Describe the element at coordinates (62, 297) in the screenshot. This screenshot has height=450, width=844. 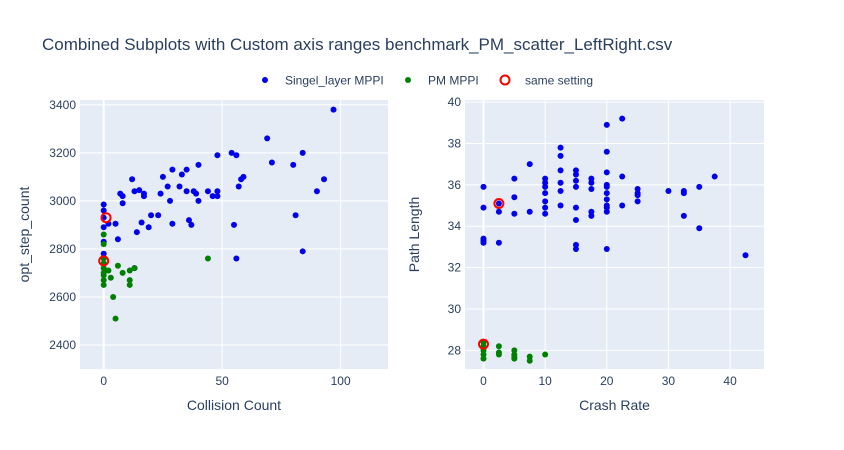
I see `y-tick-label: 2600` at that location.